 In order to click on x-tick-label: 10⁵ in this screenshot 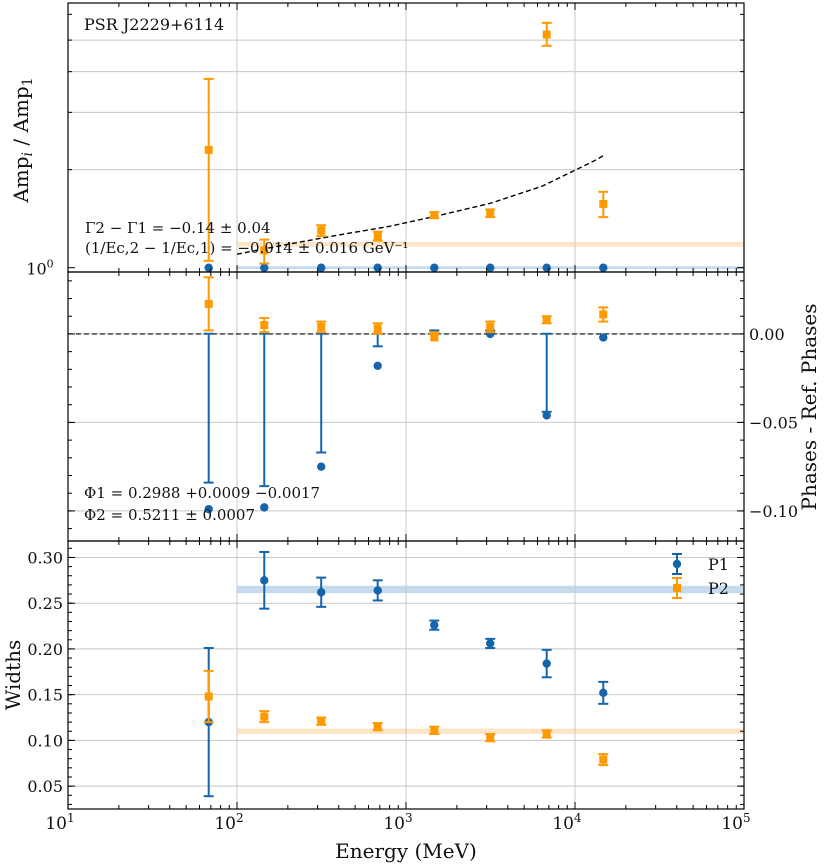, I will do `click(735, 822)`.